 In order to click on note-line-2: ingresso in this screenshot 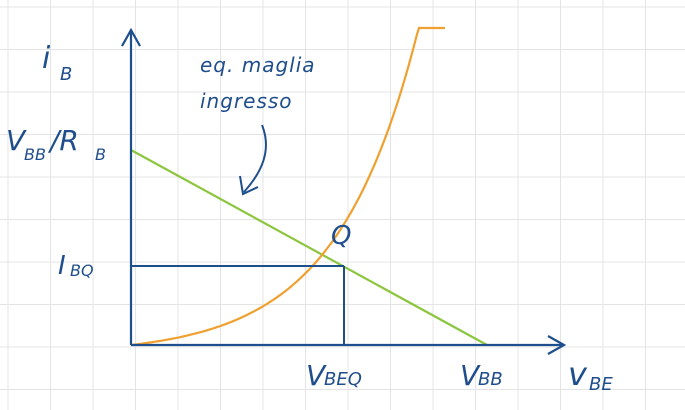, I will do `click(246, 101)`.